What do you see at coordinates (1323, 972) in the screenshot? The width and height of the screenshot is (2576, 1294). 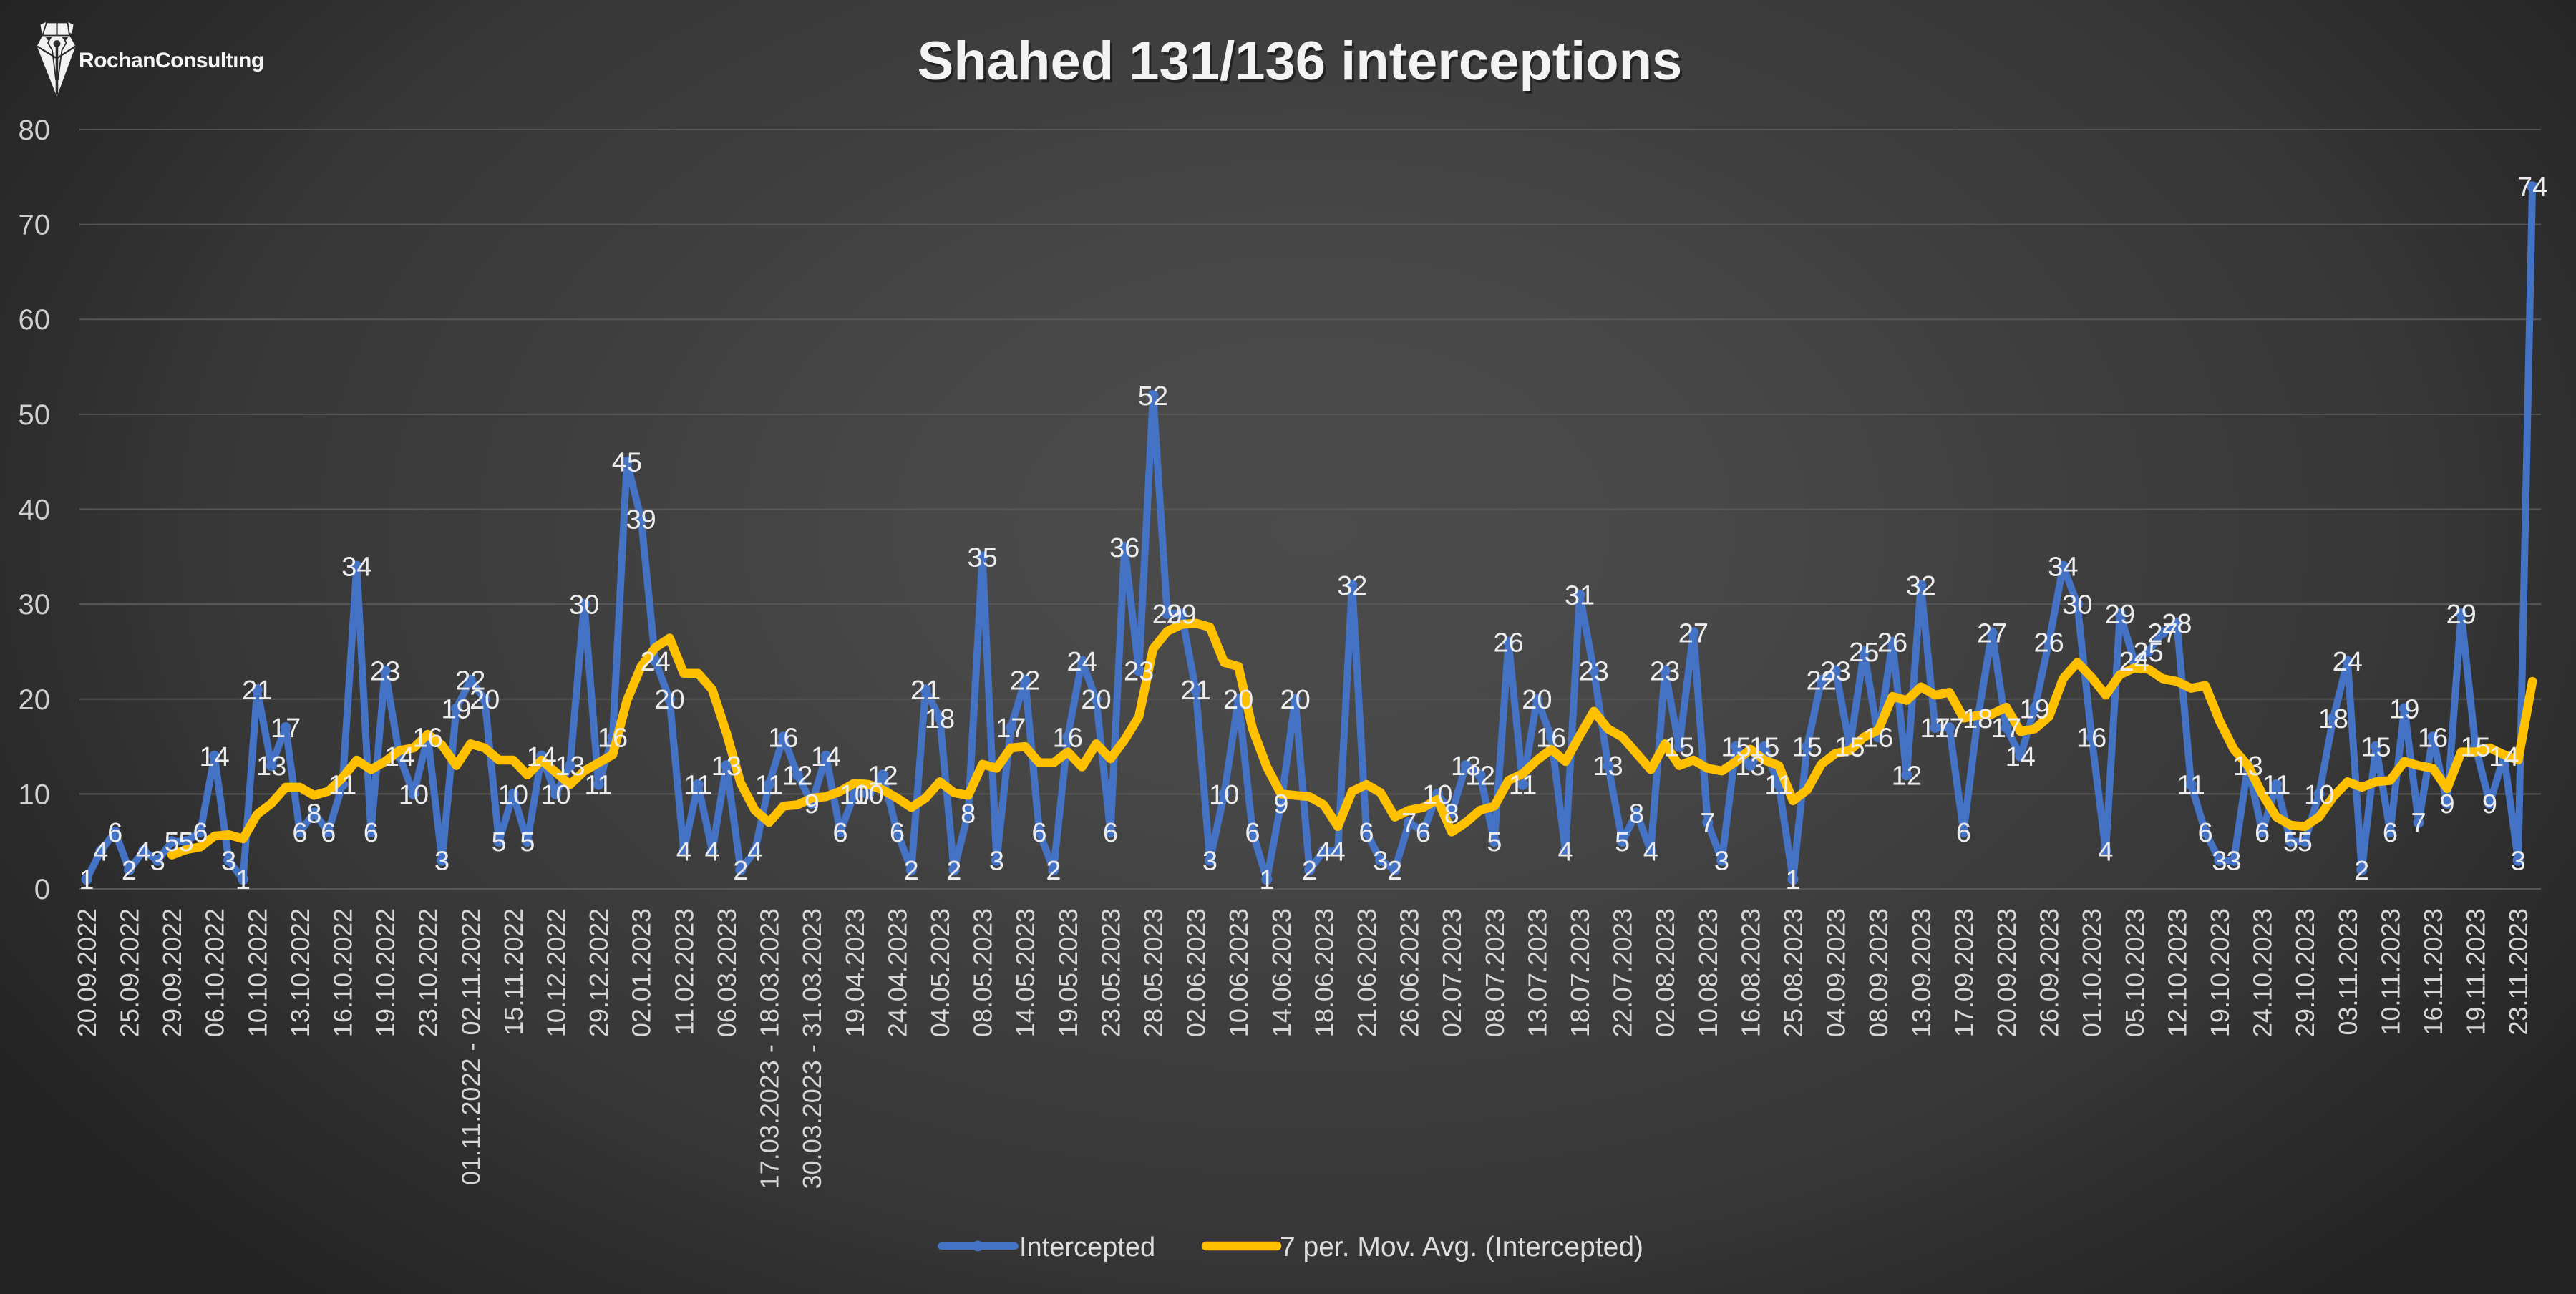 I see `svg-text: 18.06.2023` at bounding box center [1323, 972].